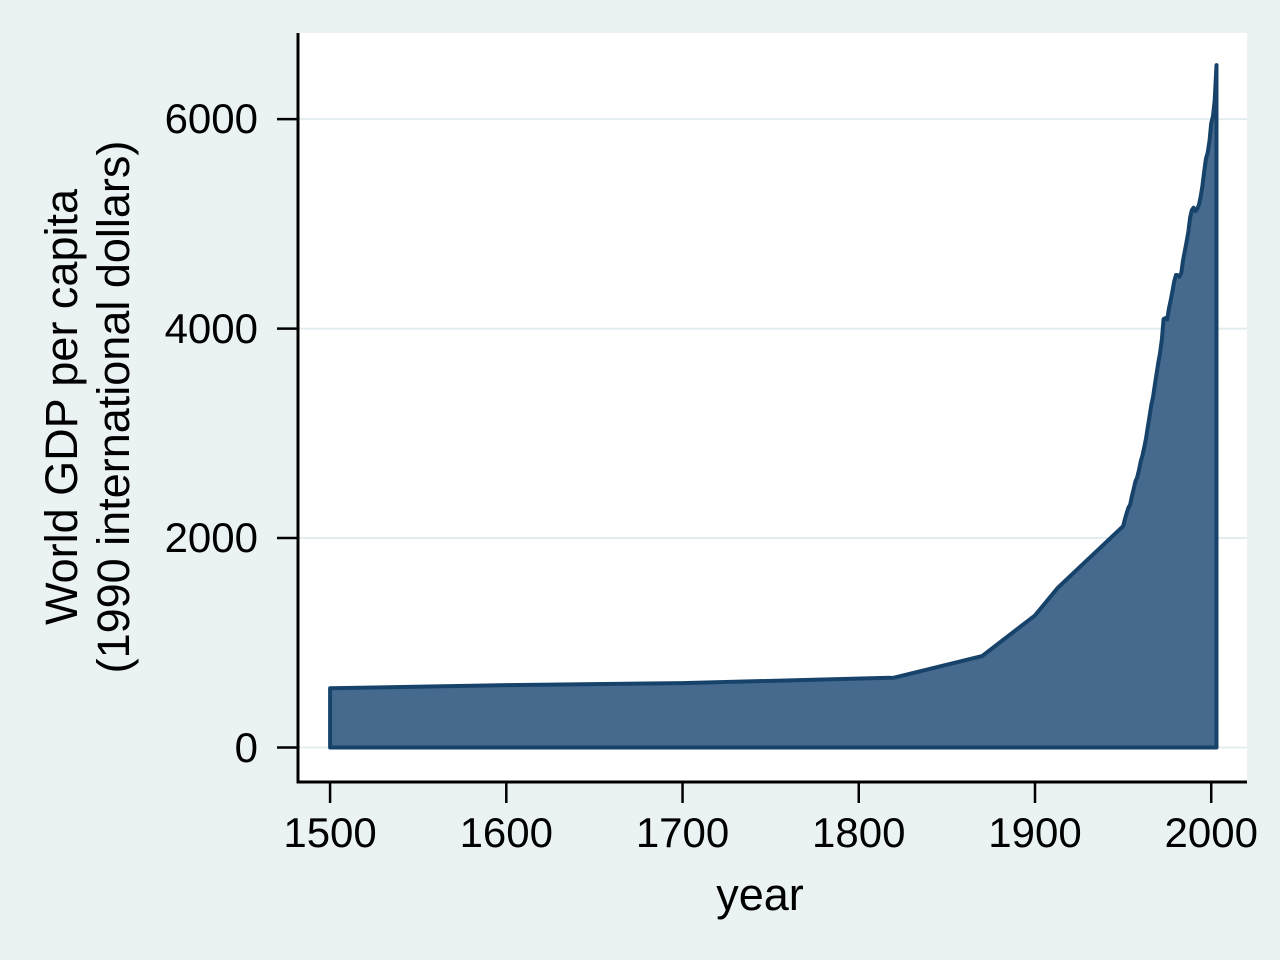  I want to click on y-tick-label-6000: 6000, so click(211, 119).